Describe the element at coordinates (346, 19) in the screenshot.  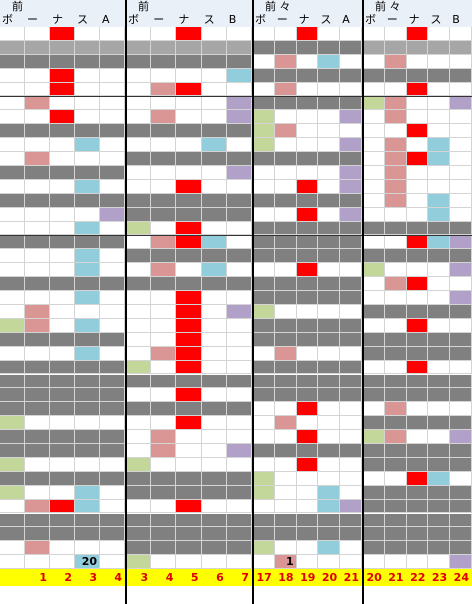
I see `column-header: A` at that location.